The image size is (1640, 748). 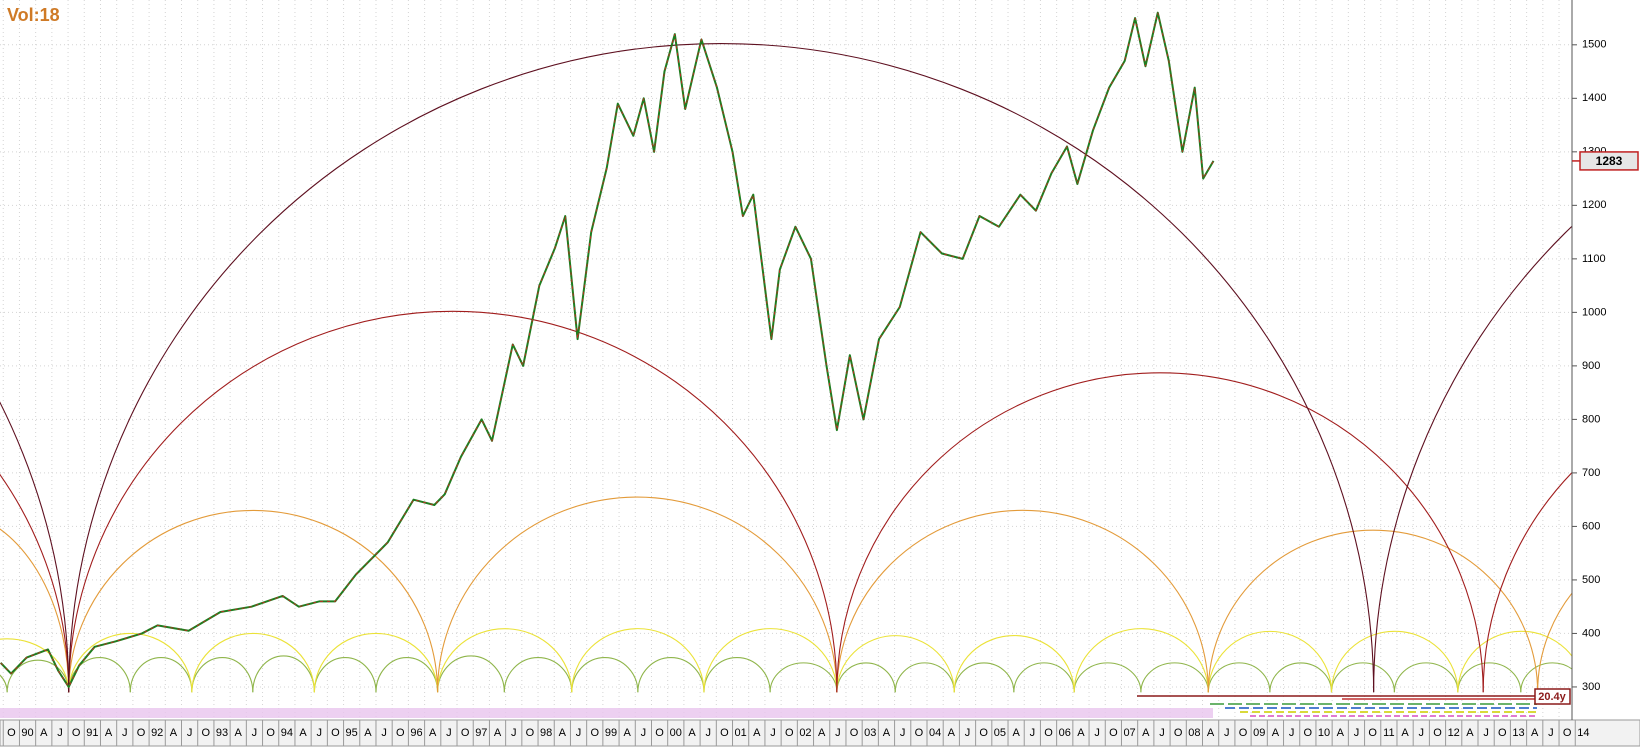 I want to click on y-tick-label: 1100, so click(x=1594, y=259).